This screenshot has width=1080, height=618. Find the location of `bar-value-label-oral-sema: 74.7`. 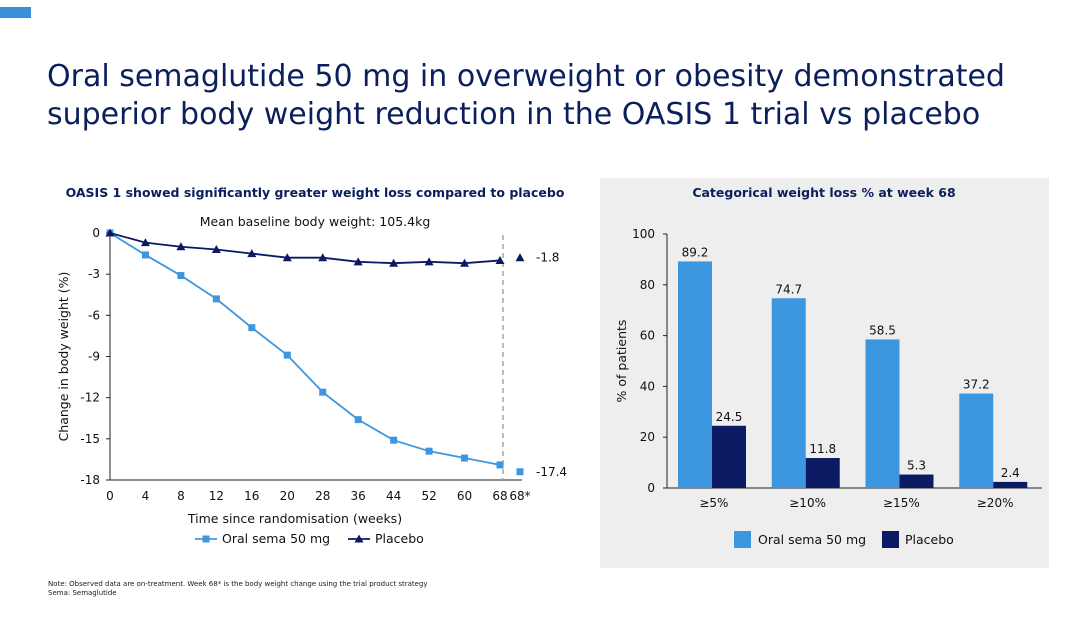

bar-value-label-oral-sema: 74.7 is located at coordinates (788, 289).